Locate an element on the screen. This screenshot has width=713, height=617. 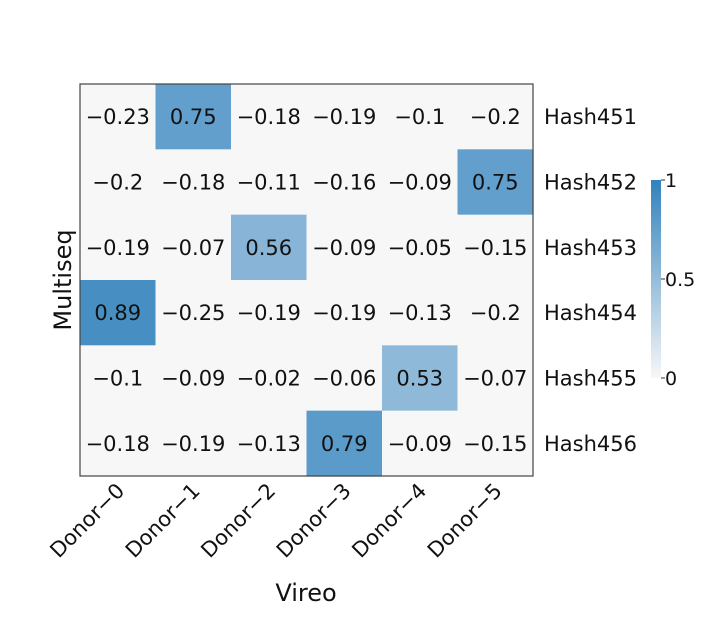
heatmap-cell-label: −0.05 is located at coordinates (420, 248).